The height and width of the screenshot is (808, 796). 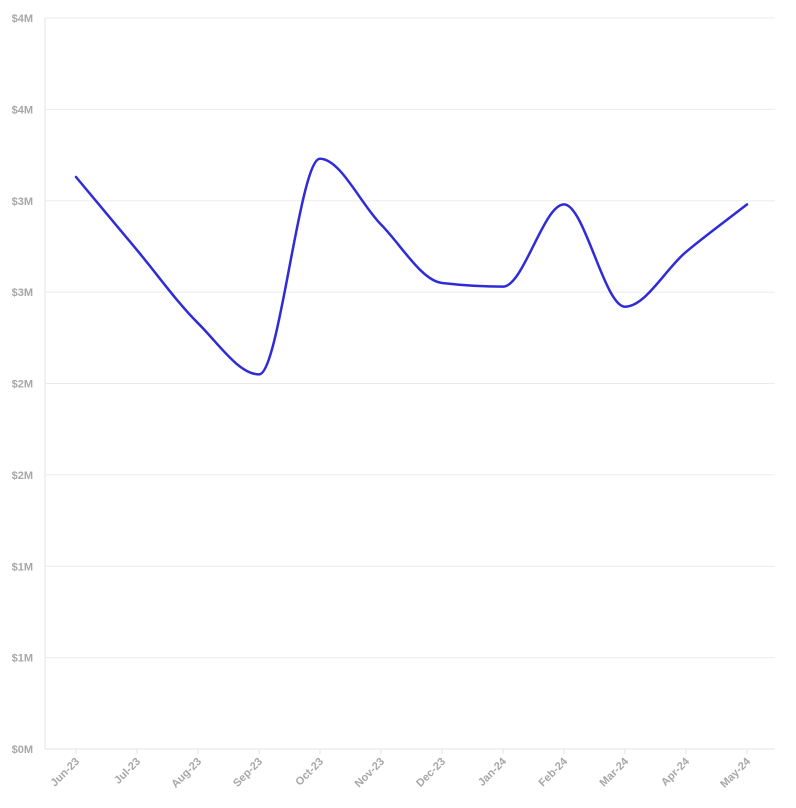 I want to click on x-tick-label: Nov-23, so click(x=370, y=773).